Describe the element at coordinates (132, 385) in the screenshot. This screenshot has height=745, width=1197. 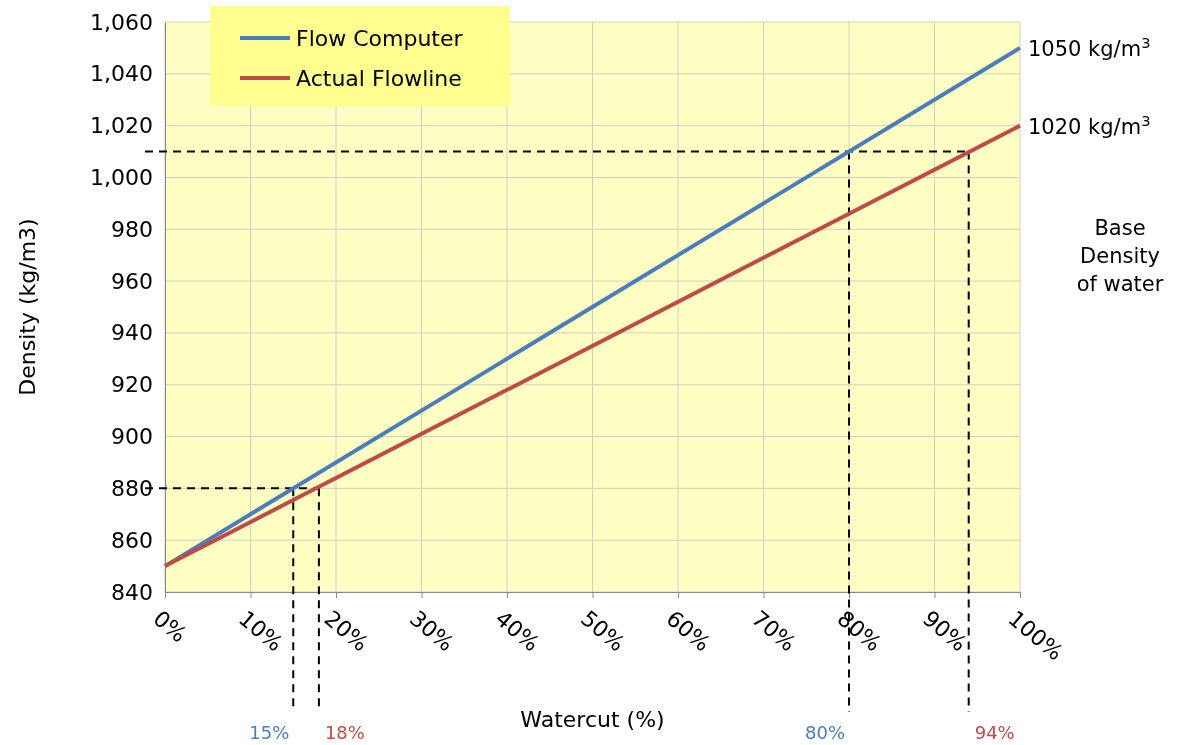
I see `y-tick-label: 920` at that location.